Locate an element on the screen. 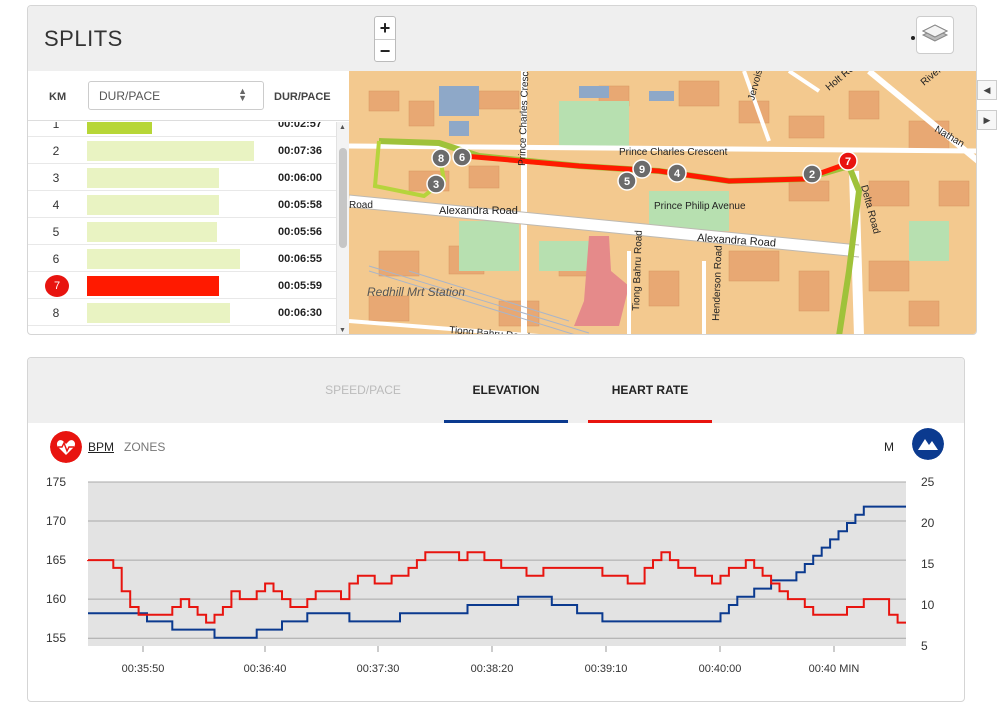 This screenshot has height=702, width=1008. map-road-label: Road is located at coordinates (361, 205).